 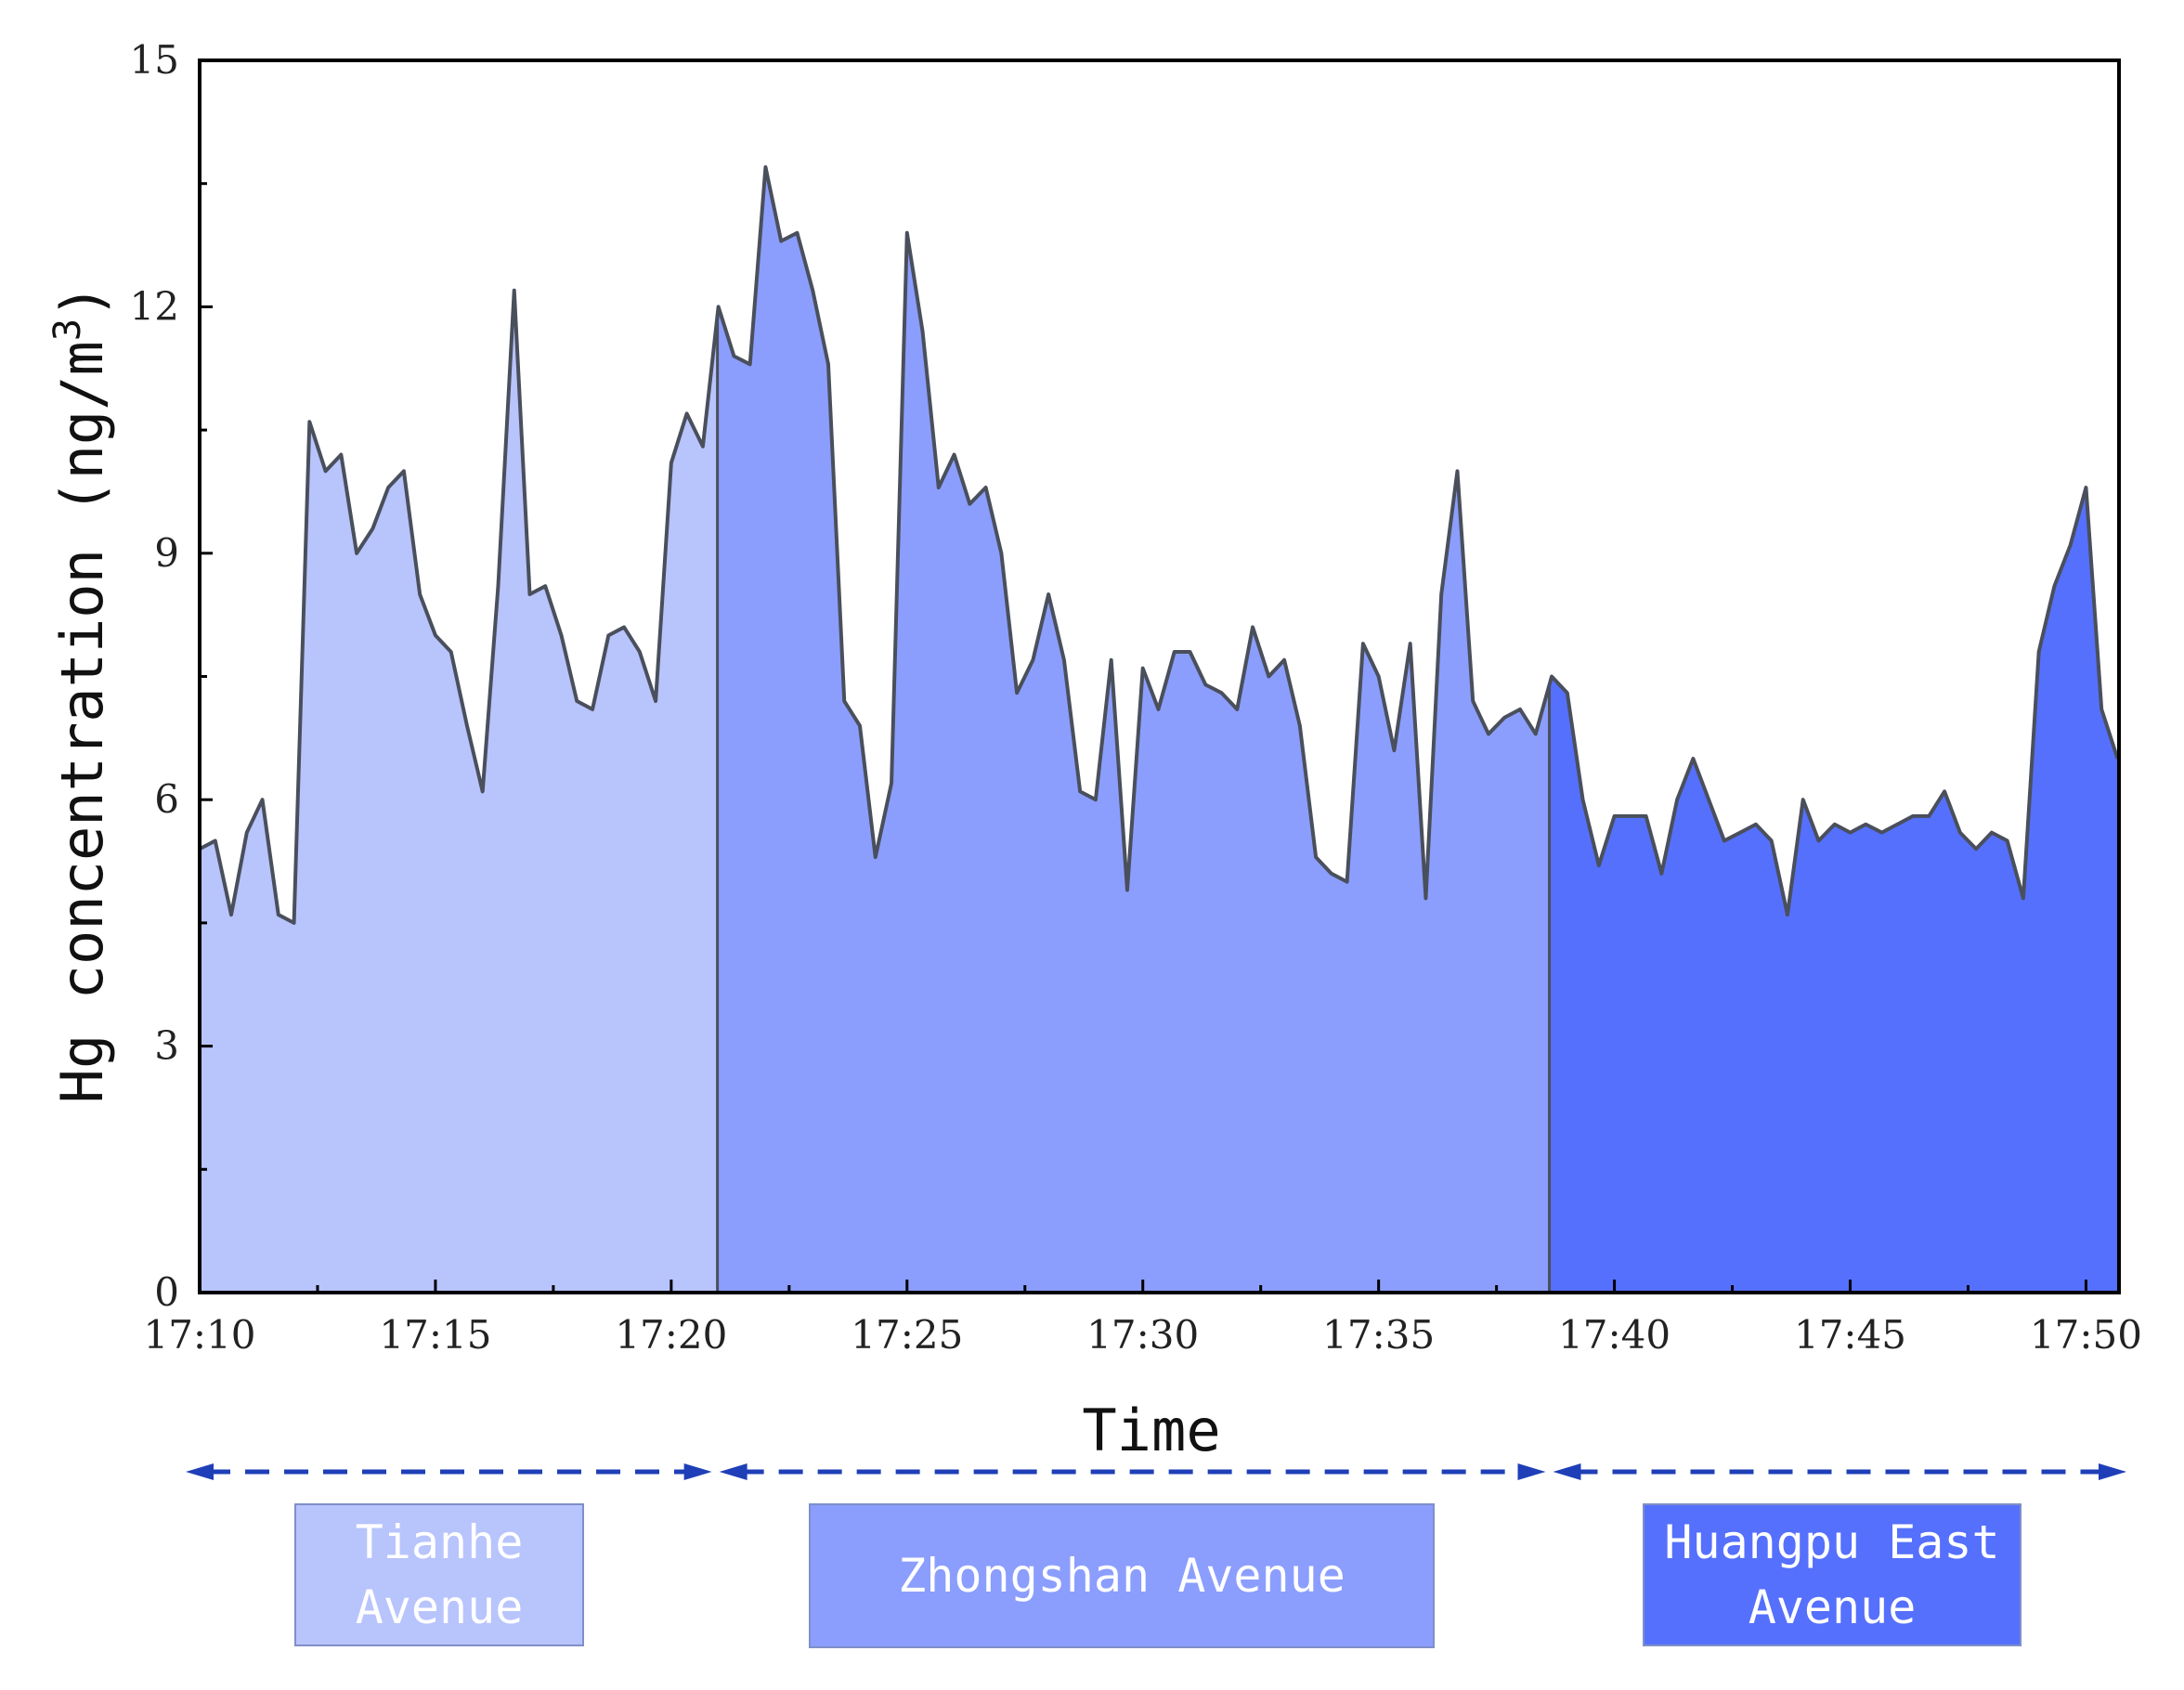 What do you see at coordinates (81, 694) in the screenshot?
I see `y-axis-title: Hg concentration (ng/m3)` at bounding box center [81, 694].